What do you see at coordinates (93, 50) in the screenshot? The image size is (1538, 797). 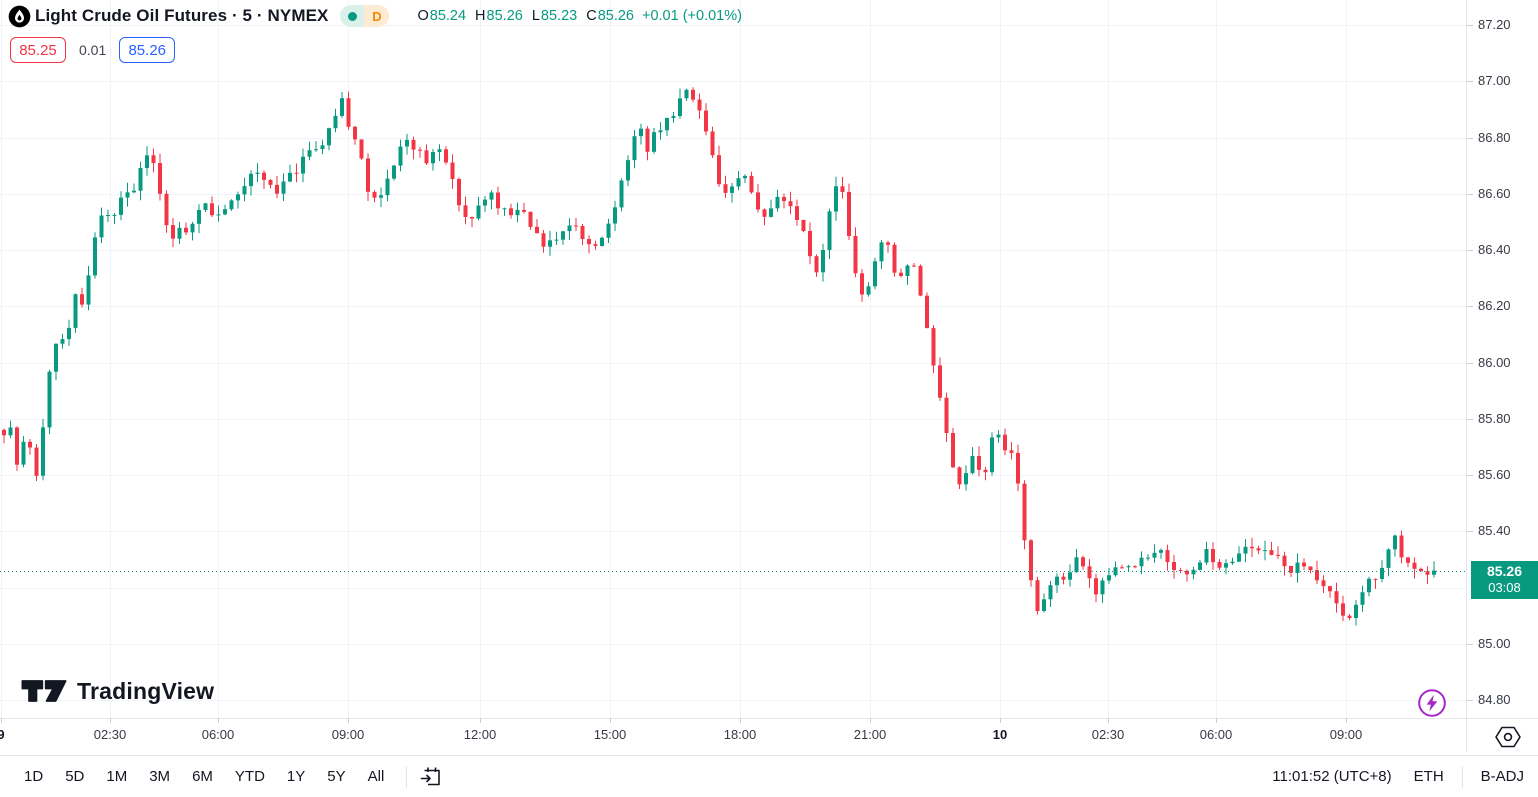 I see `spread-value: 0.01` at bounding box center [93, 50].